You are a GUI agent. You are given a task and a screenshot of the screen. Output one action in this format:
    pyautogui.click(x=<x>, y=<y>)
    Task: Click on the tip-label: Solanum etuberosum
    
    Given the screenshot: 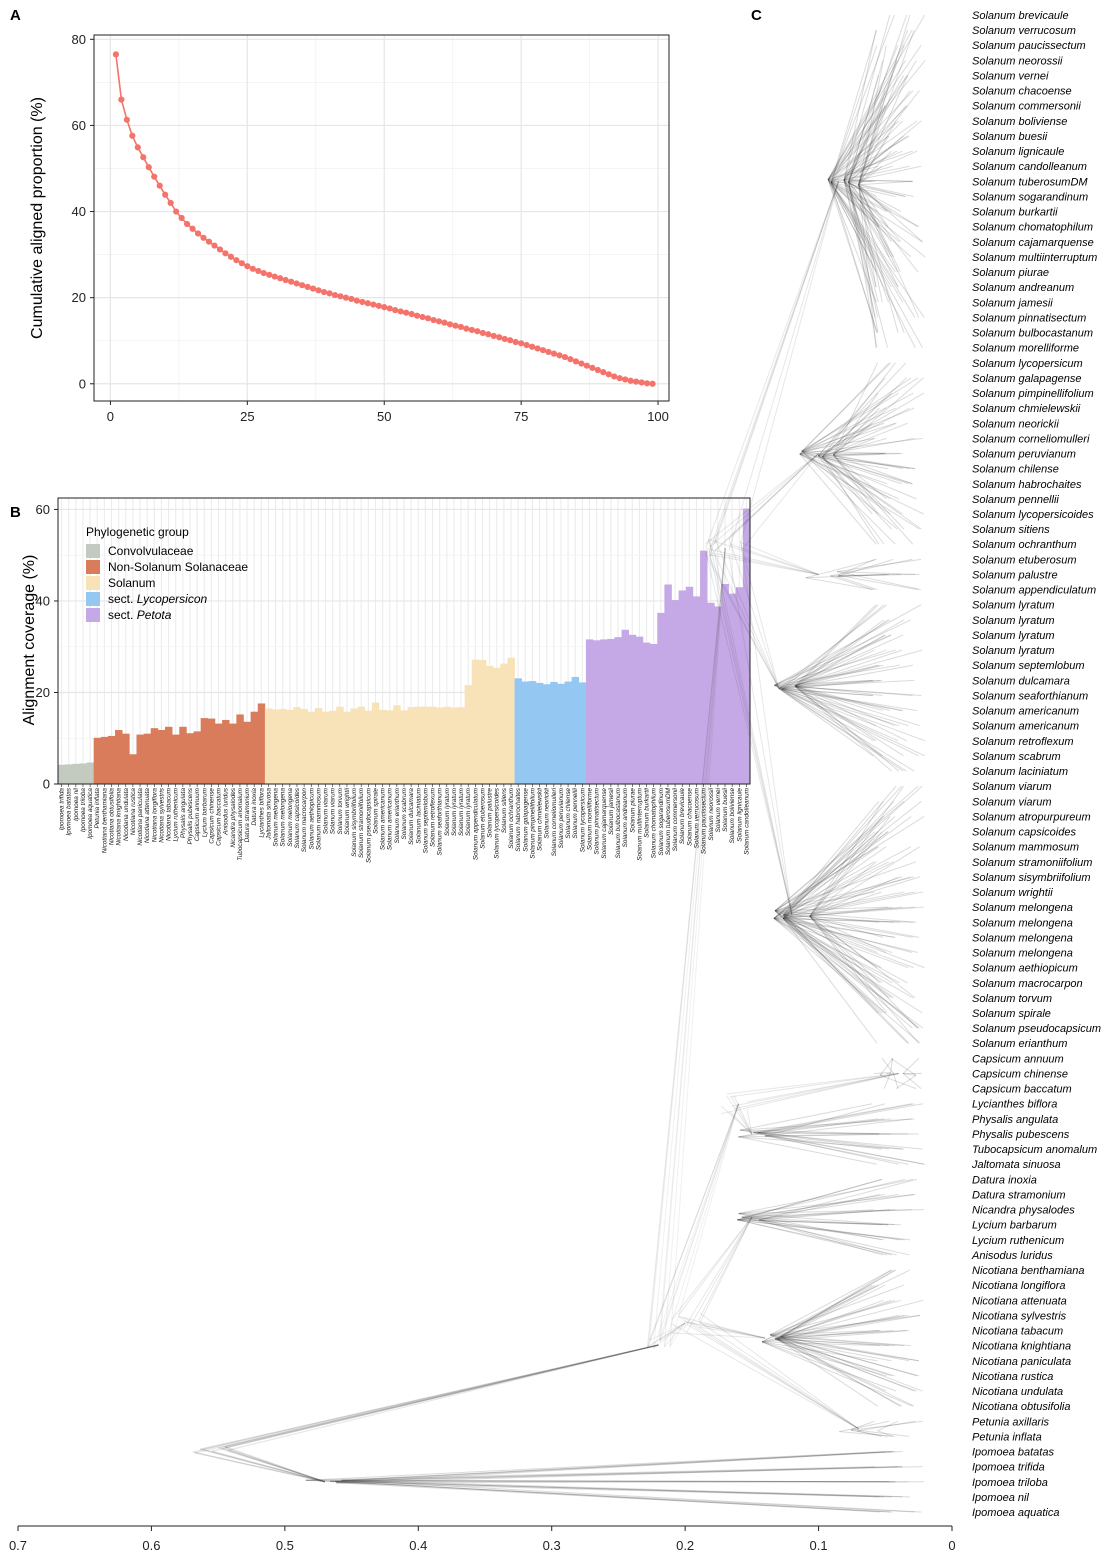 What is the action you would take?
    pyautogui.click(x=1024, y=560)
    